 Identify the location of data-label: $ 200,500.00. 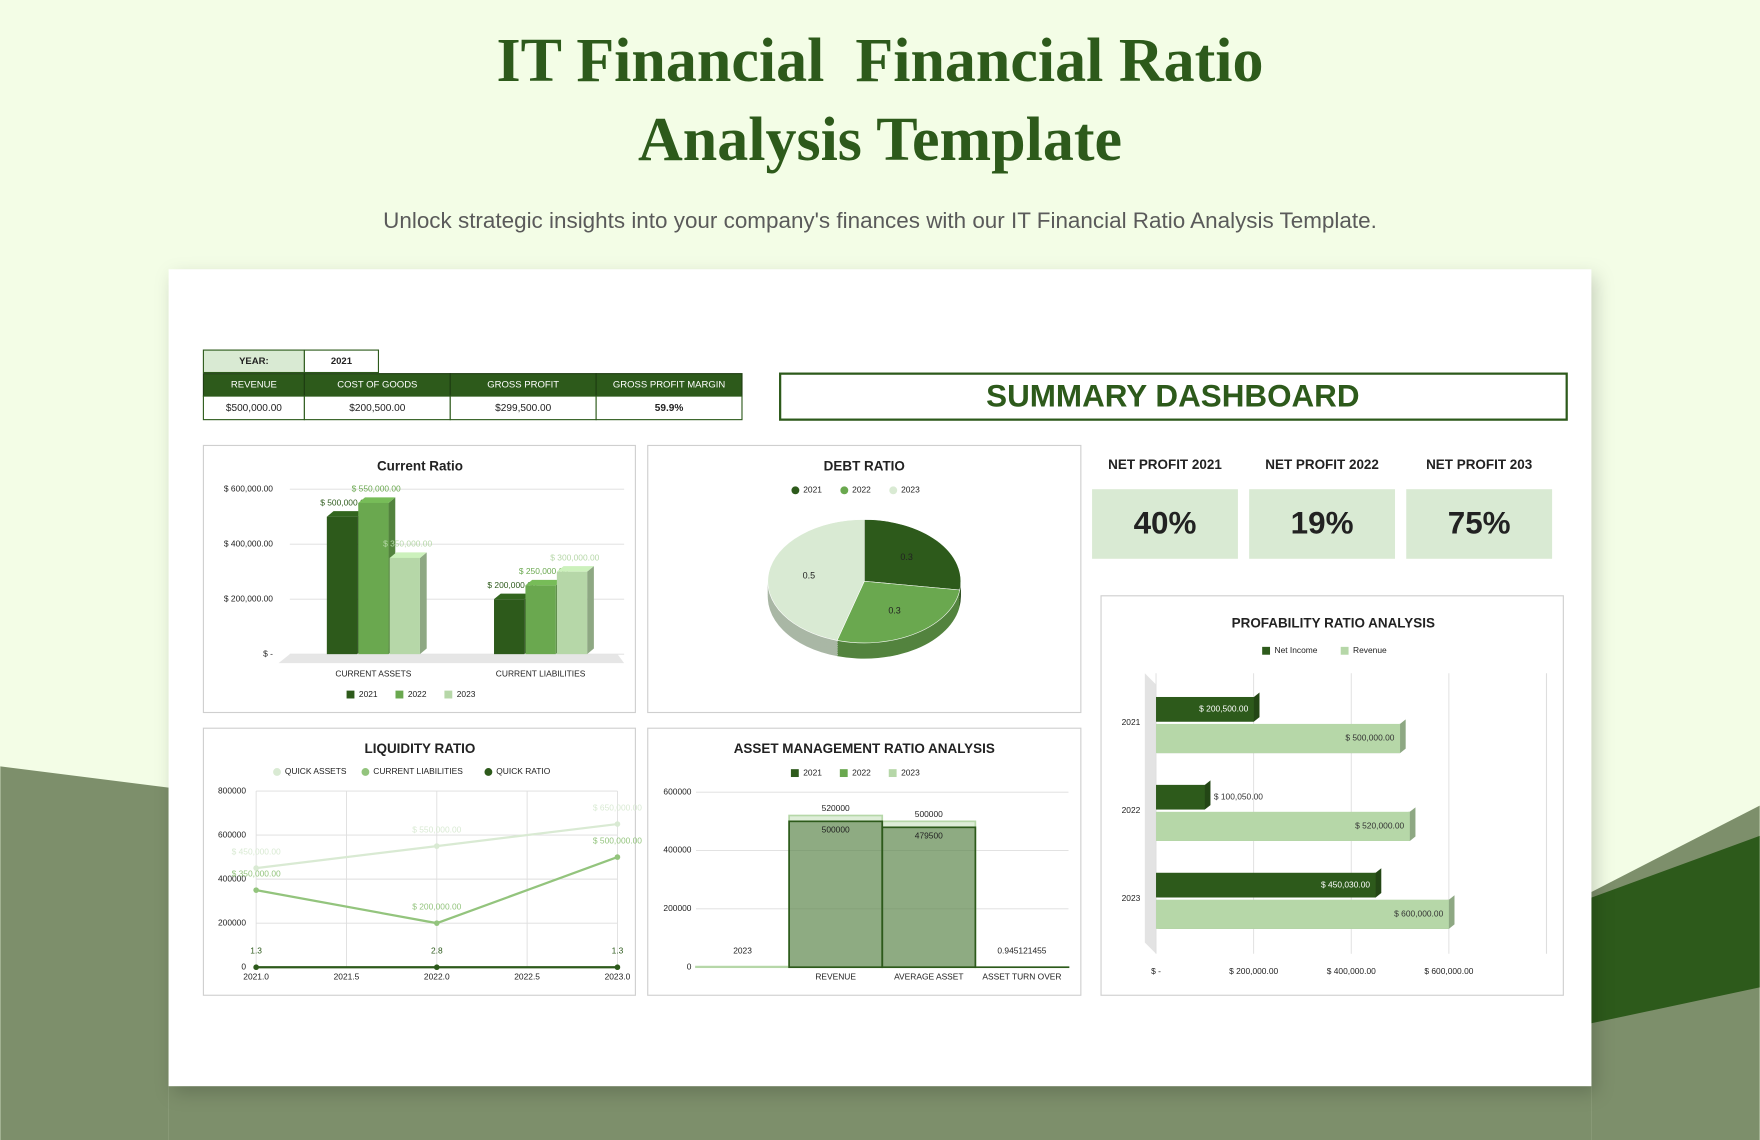
(1223, 709).